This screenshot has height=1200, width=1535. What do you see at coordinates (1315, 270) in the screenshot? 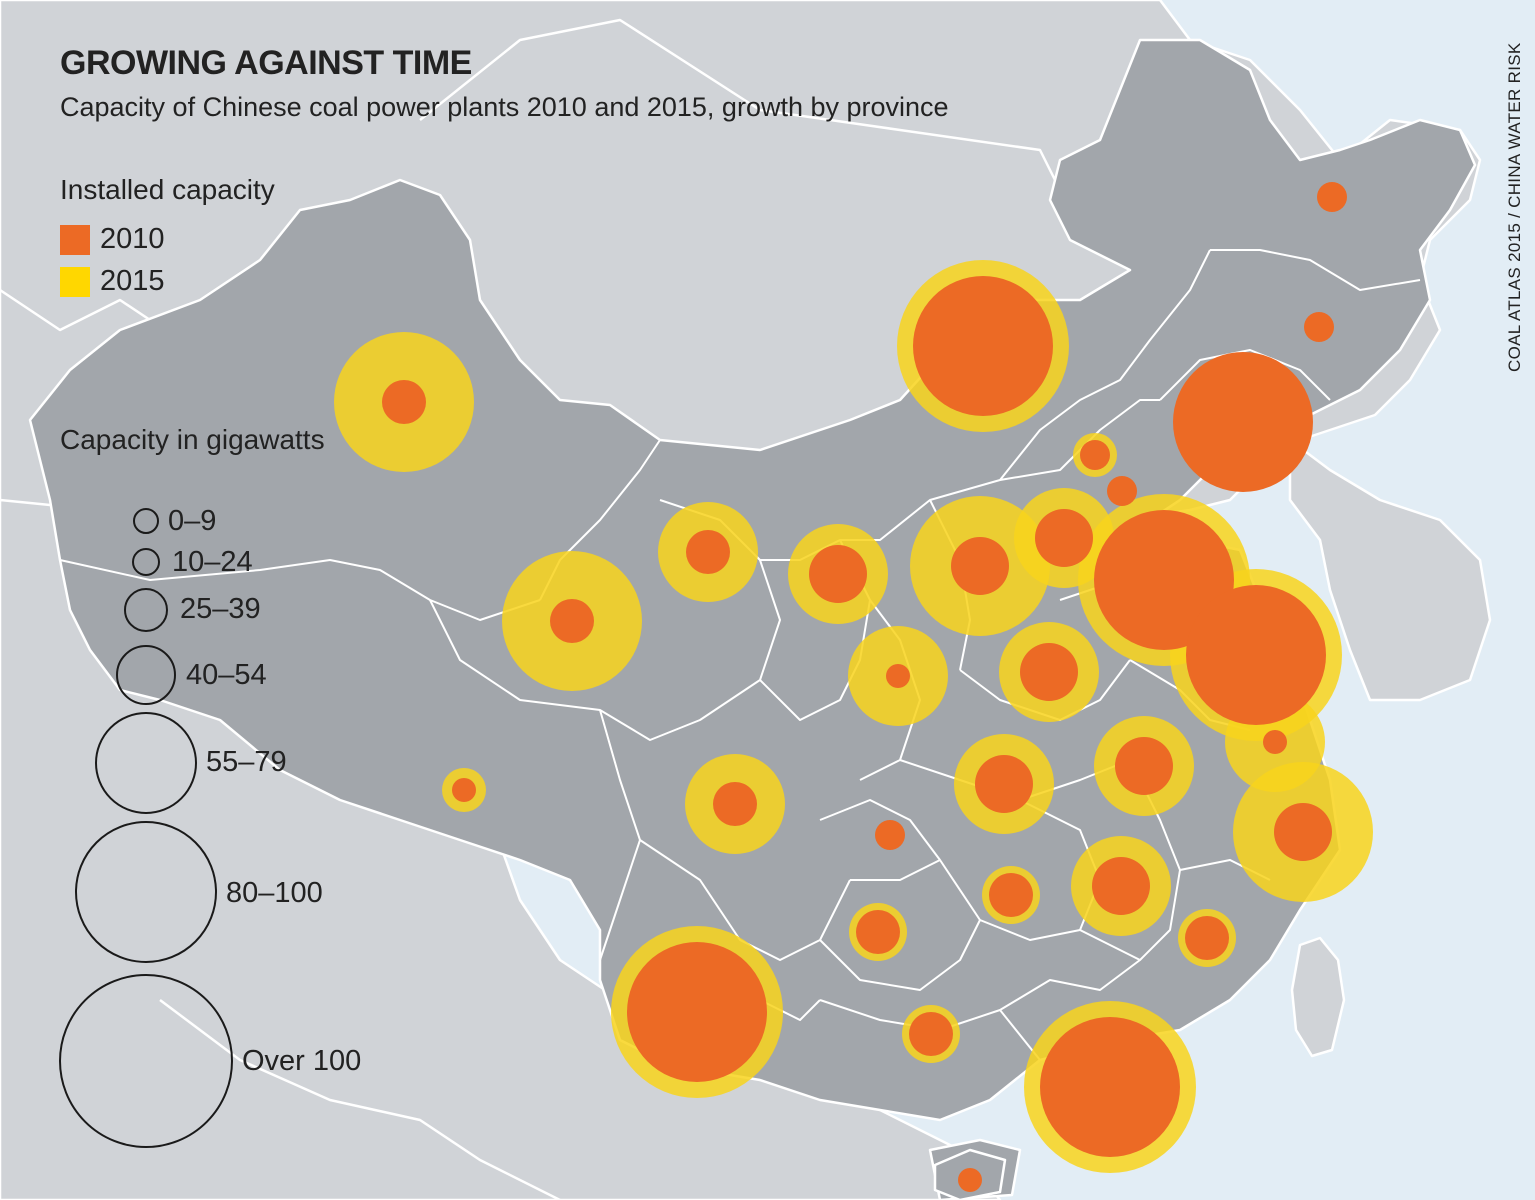
I see `border-heilongjiang-jilin` at bounding box center [1315, 270].